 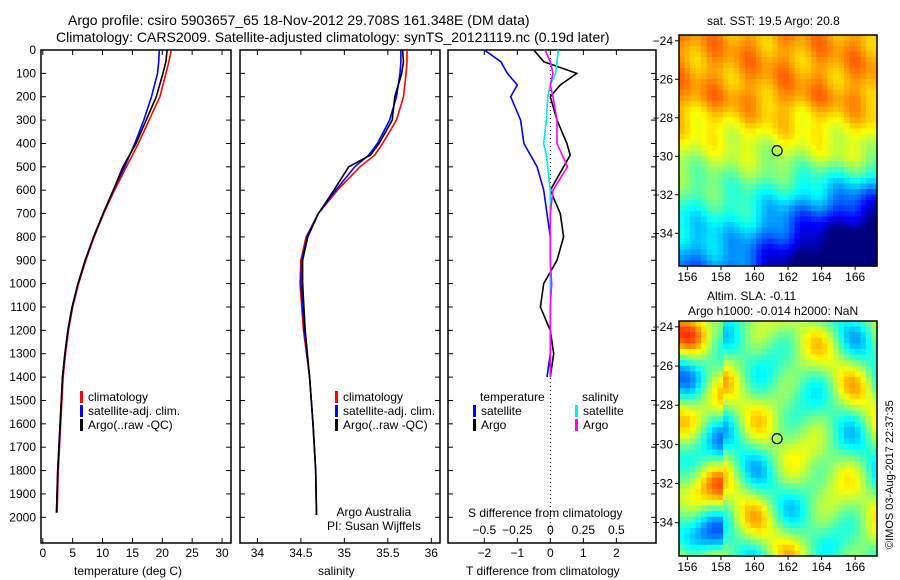 I want to click on y-tick-label: 1600, so click(x=22, y=424).